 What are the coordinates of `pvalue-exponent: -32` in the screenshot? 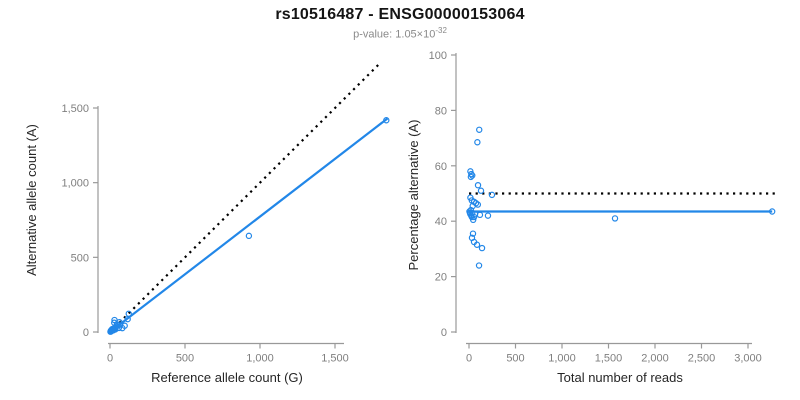 It's located at (441, 30).